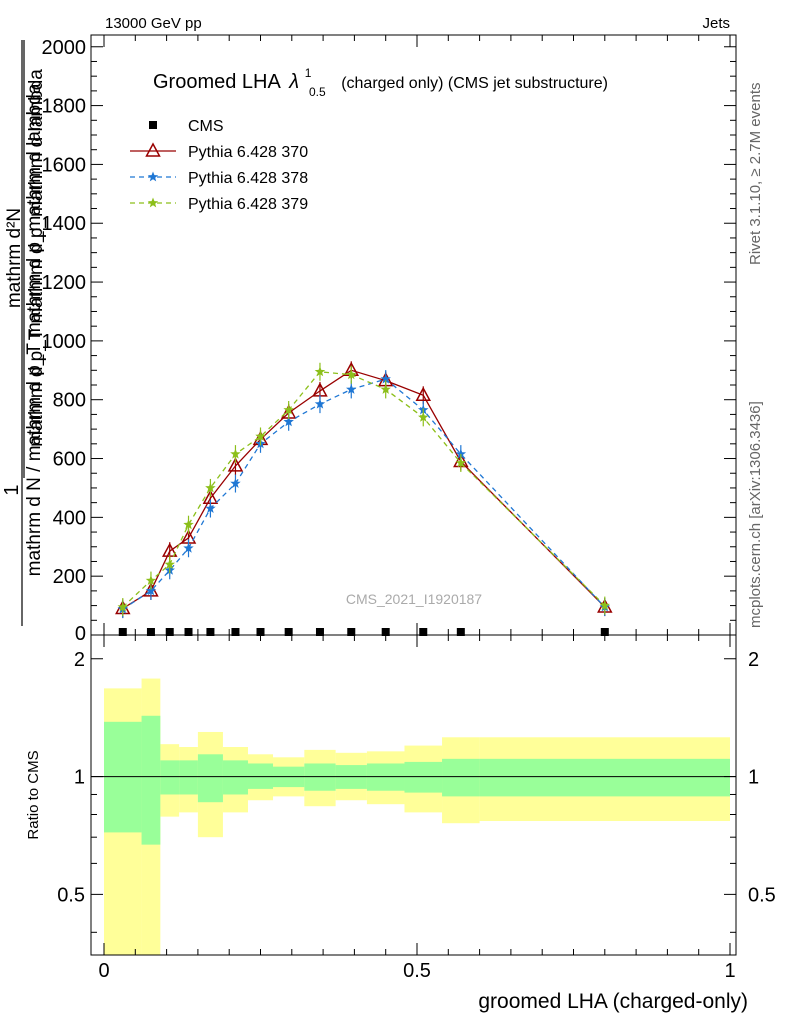 This screenshot has height=1024, width=786. Describe the element at coordinates (69, 460) in the screenshot. I see `y-tick-label: 600` at that location.